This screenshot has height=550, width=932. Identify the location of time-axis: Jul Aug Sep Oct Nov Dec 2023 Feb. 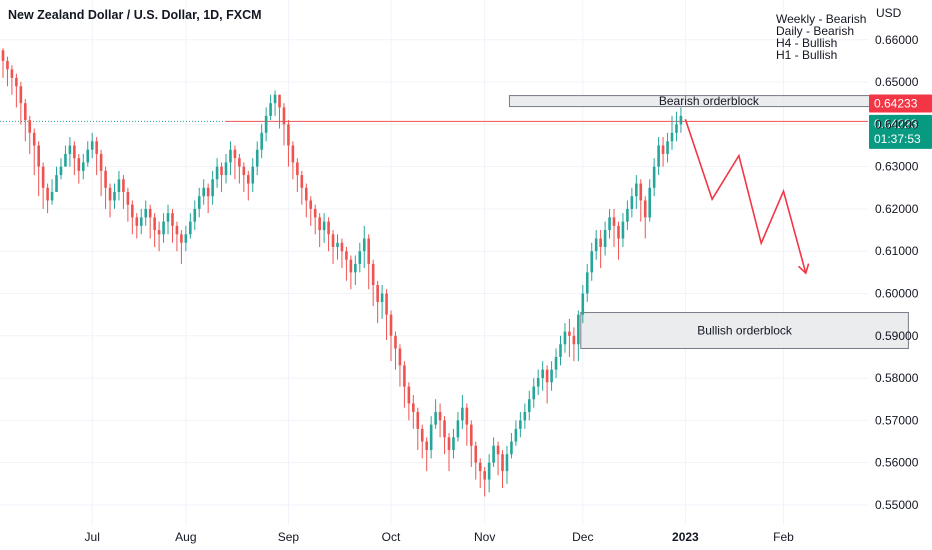
(440, 537).